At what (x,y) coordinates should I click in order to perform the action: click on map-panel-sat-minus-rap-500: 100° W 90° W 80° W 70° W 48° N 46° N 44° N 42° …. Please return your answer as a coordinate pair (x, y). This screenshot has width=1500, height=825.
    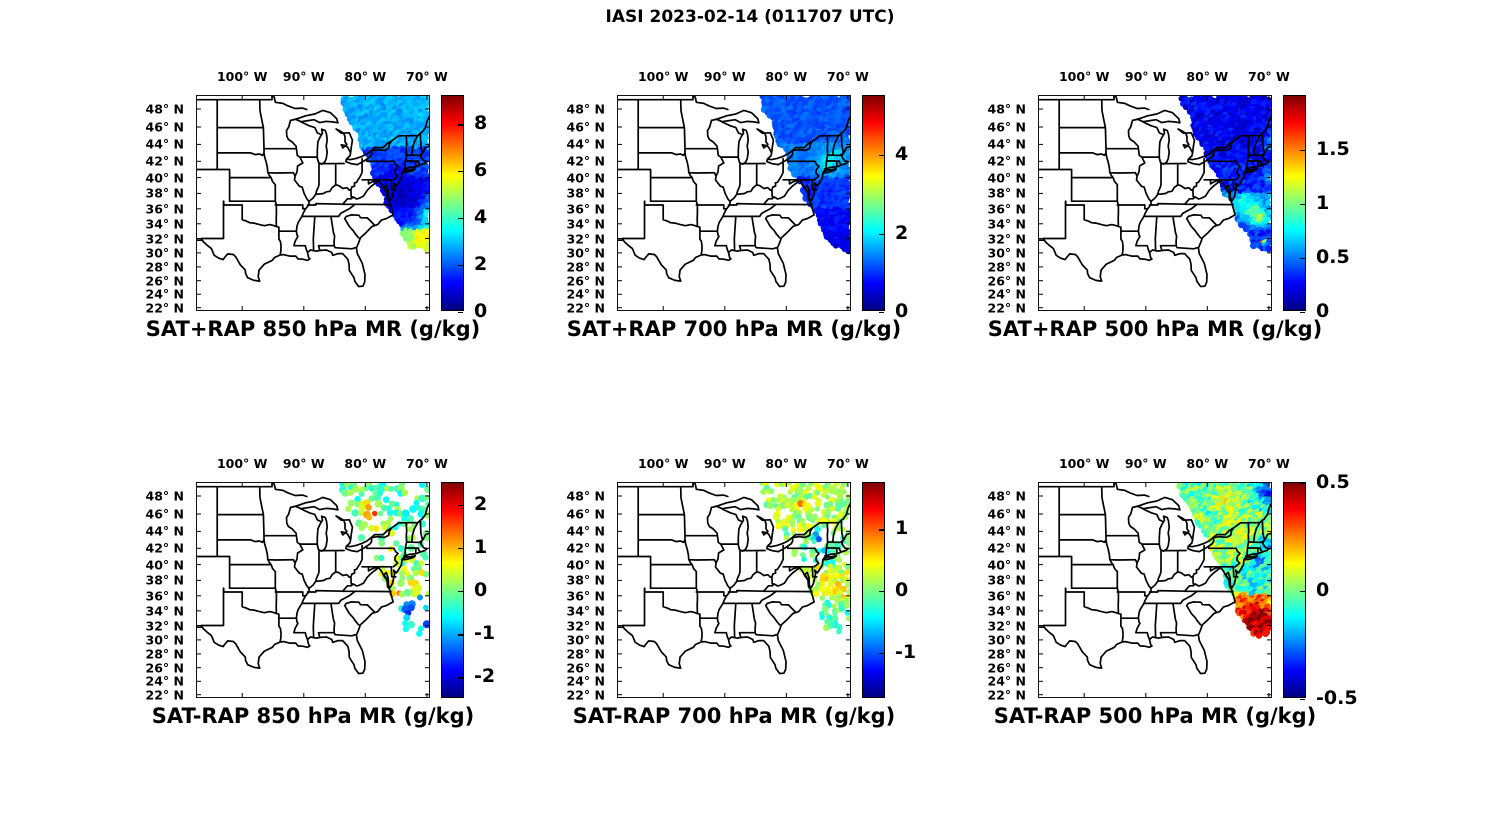
    Looking at the image, I should click on (1173, 592).